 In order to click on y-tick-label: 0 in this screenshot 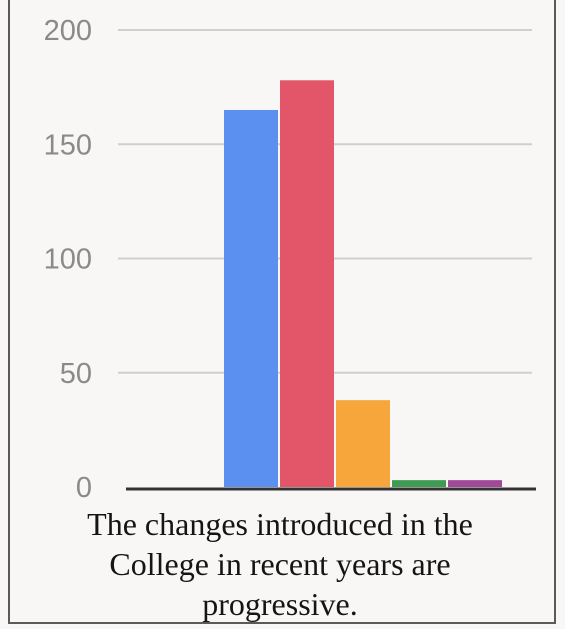, I will do `click(84, 486)`.